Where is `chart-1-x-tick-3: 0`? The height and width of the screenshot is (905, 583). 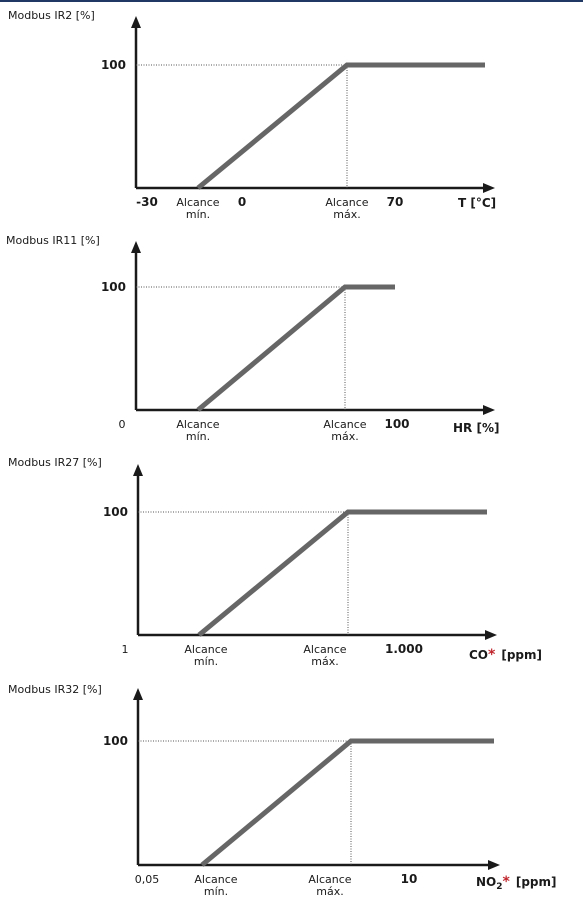
chart-1-x-tick-3: 0 is located at coordinates (242, 202).